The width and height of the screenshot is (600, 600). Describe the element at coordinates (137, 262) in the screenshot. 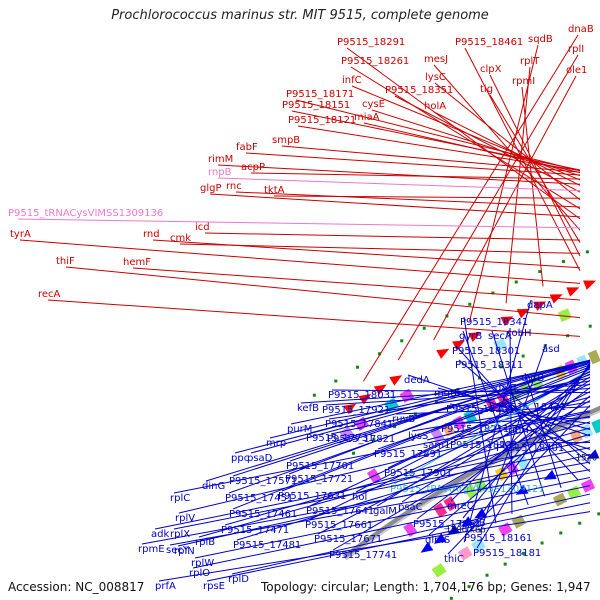

I see `forward-gene-label: hemF` at that location.